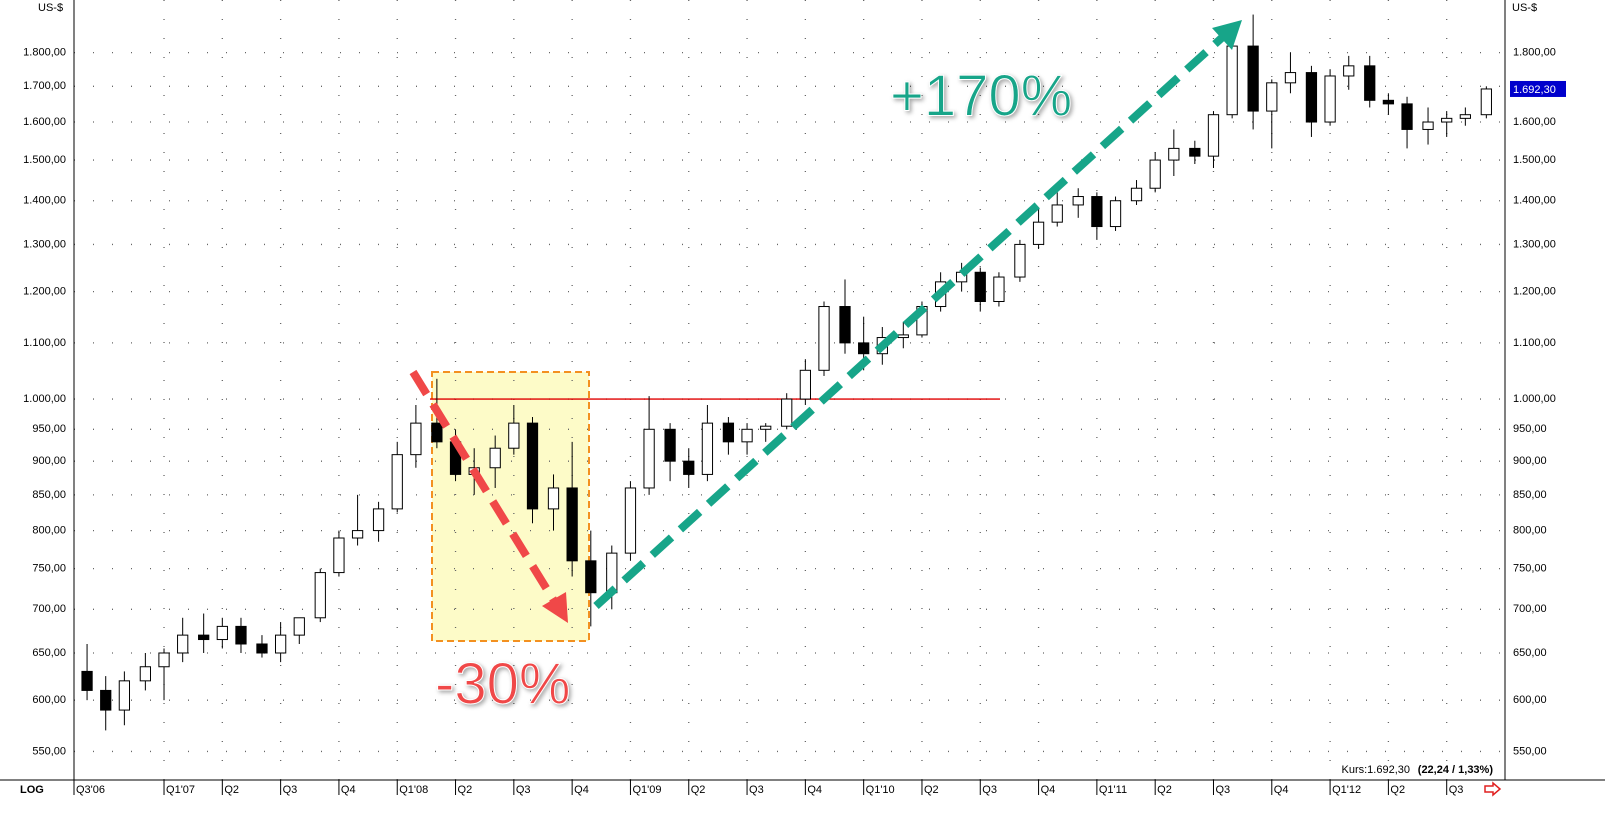  Describe the element at coordinates (44, 201) in the screenshot. I see `y-tick-label: 1.400,00` at that location.